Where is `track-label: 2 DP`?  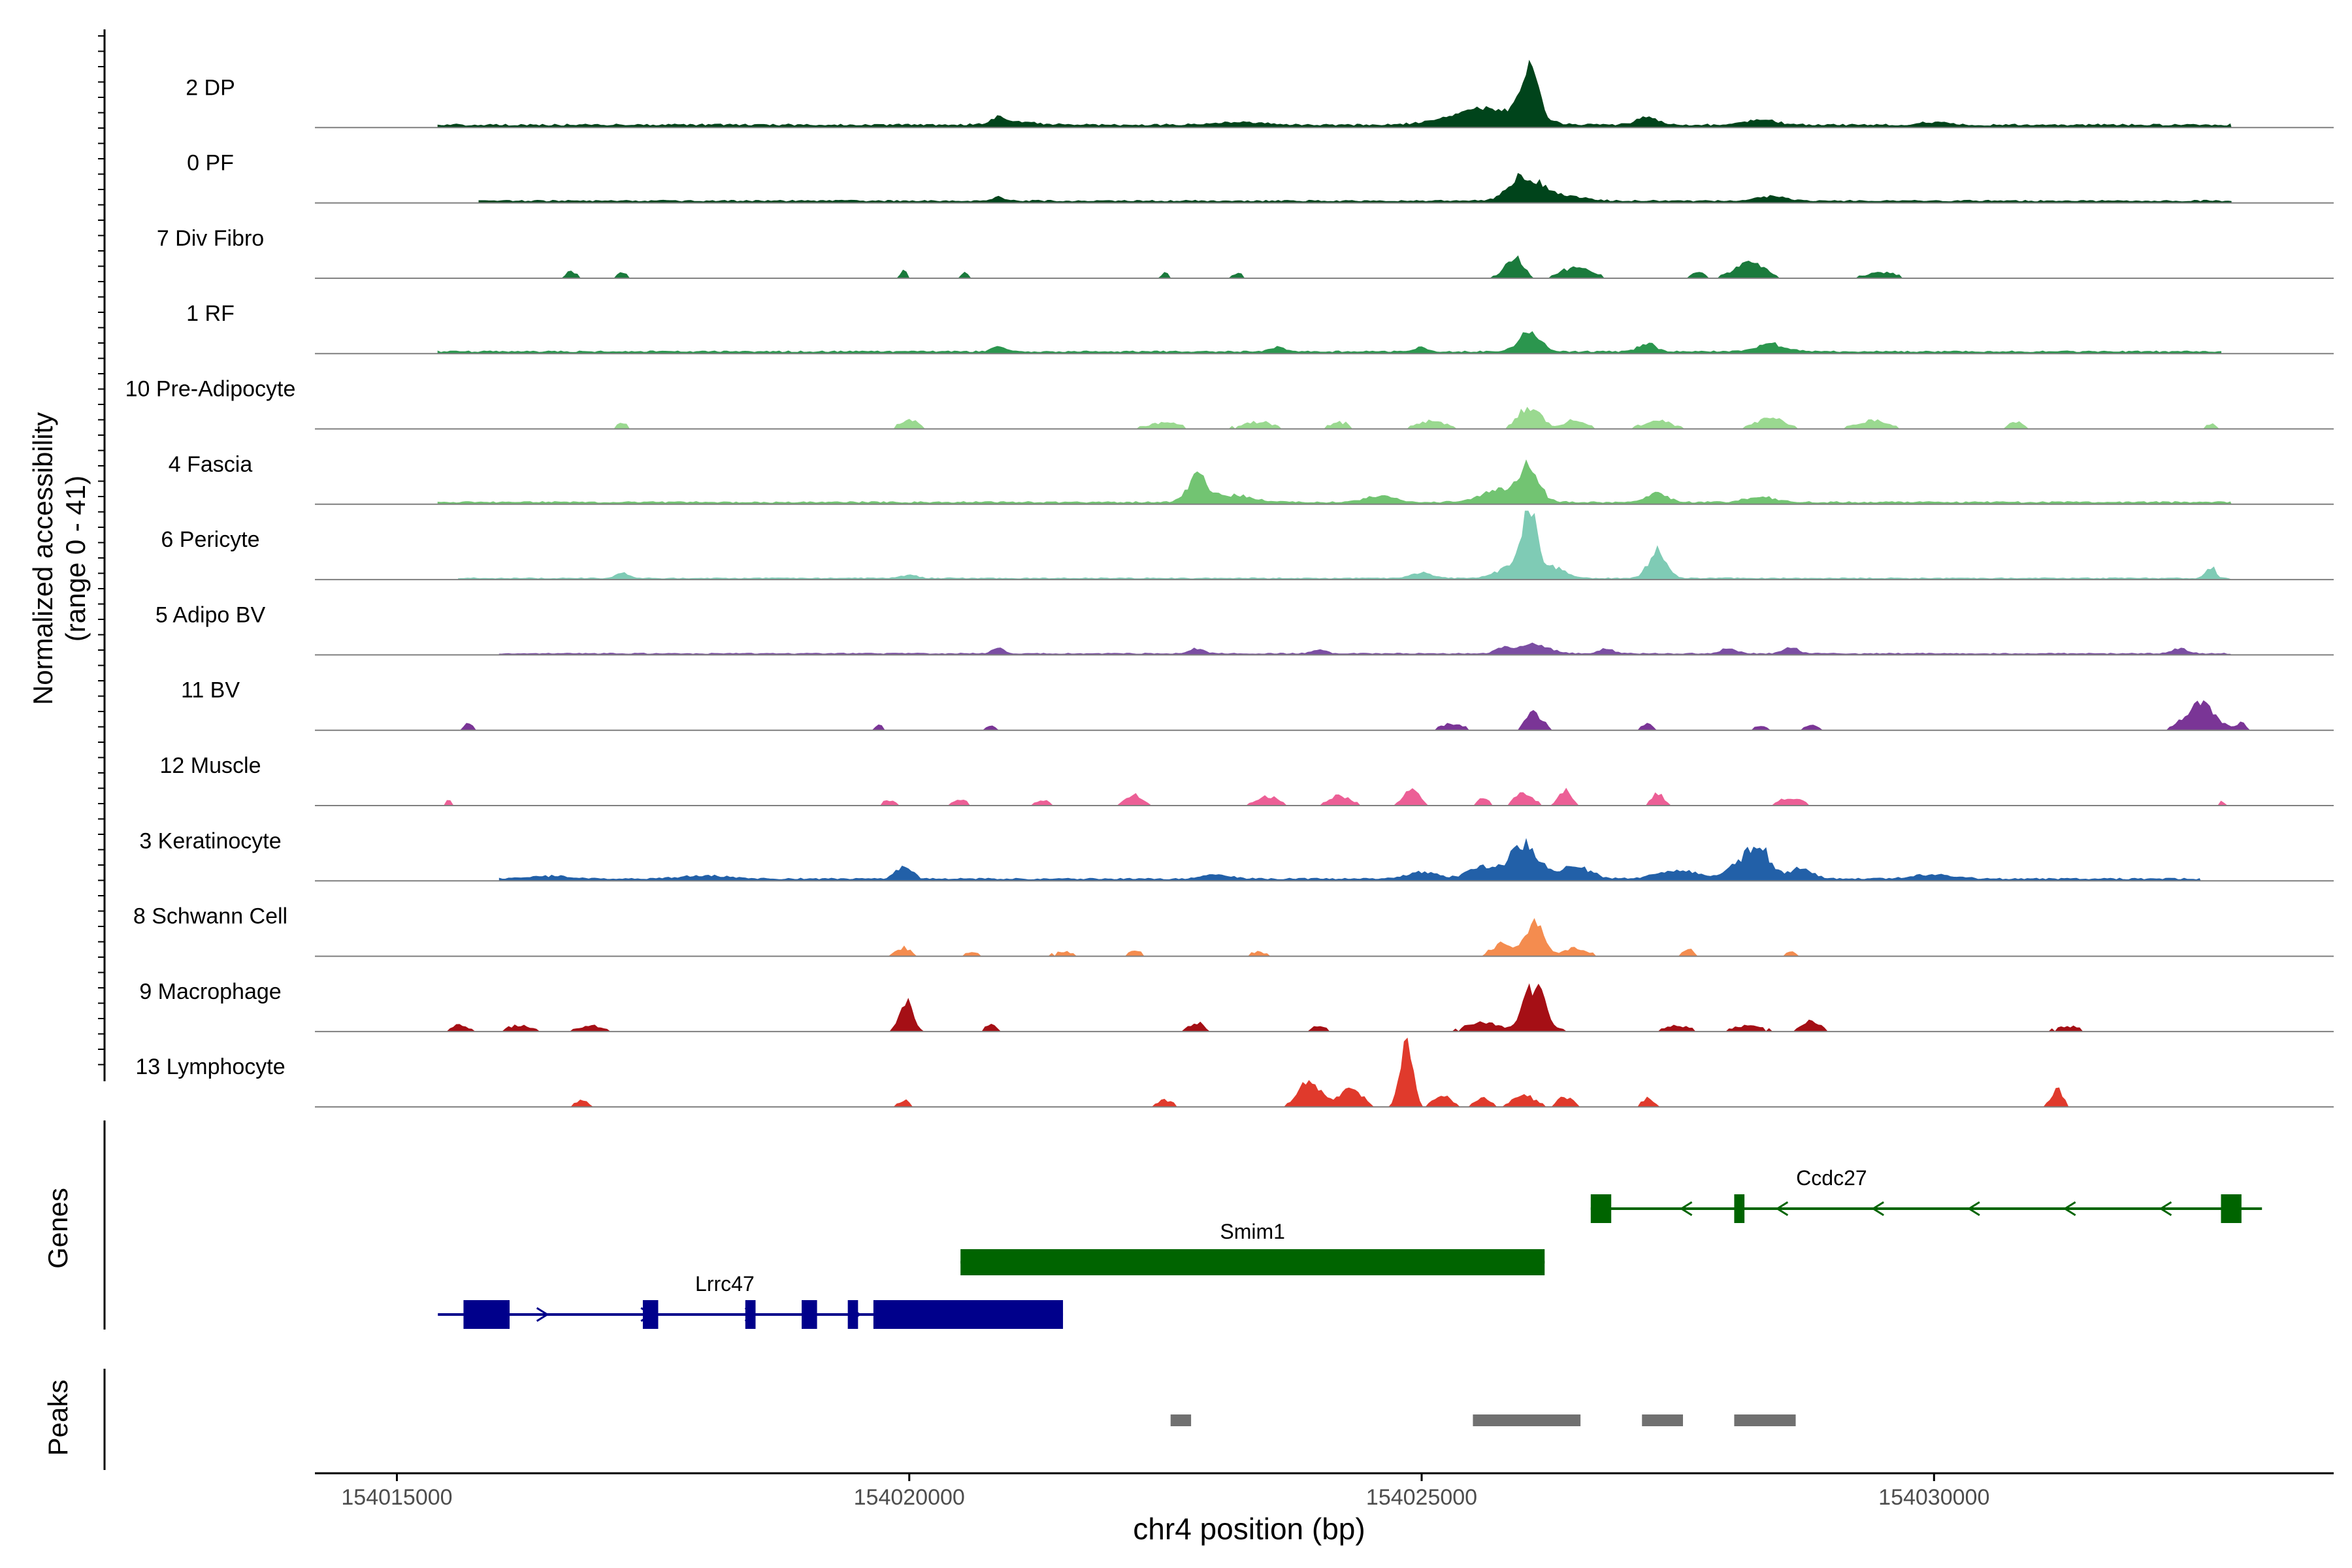
track-label: 2 DP is located at coordinates (210, 87).